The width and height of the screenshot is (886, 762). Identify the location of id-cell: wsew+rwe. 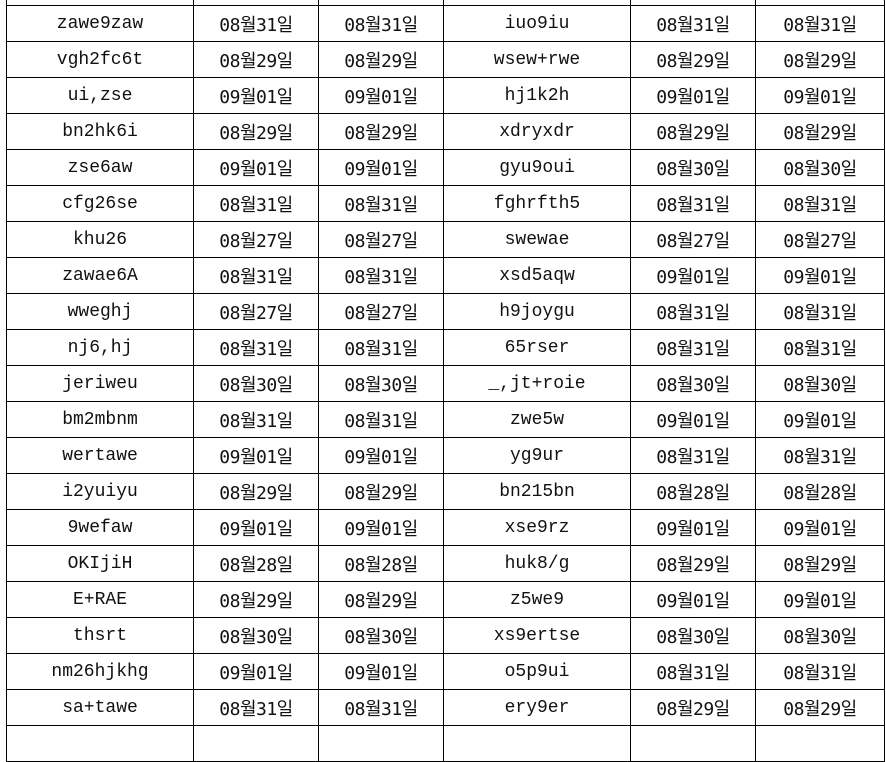
(537, 59).